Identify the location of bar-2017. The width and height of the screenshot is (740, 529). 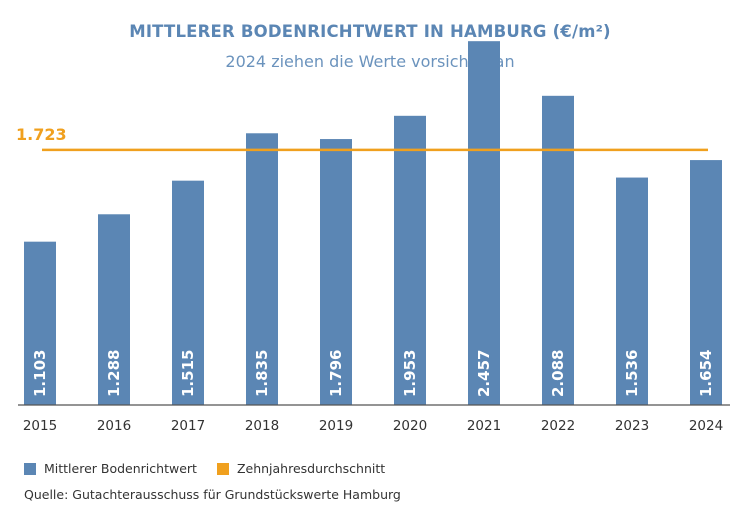
(188, 292).